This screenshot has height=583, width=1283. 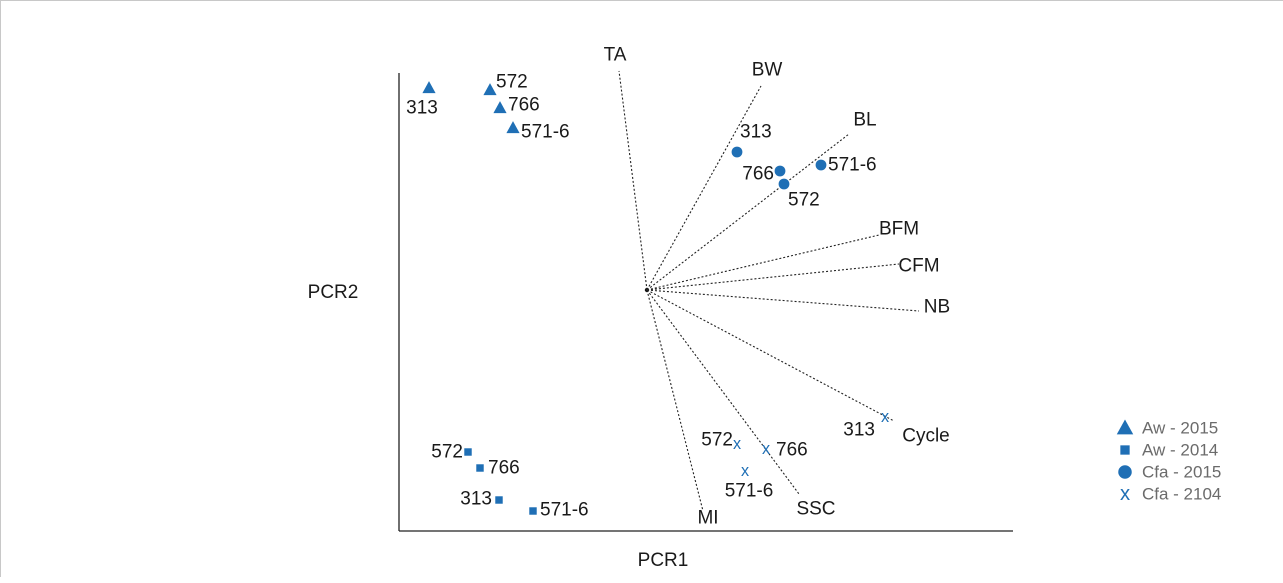 I want to click on legend-marker-aw-2014, so click(x=1125, y=450).